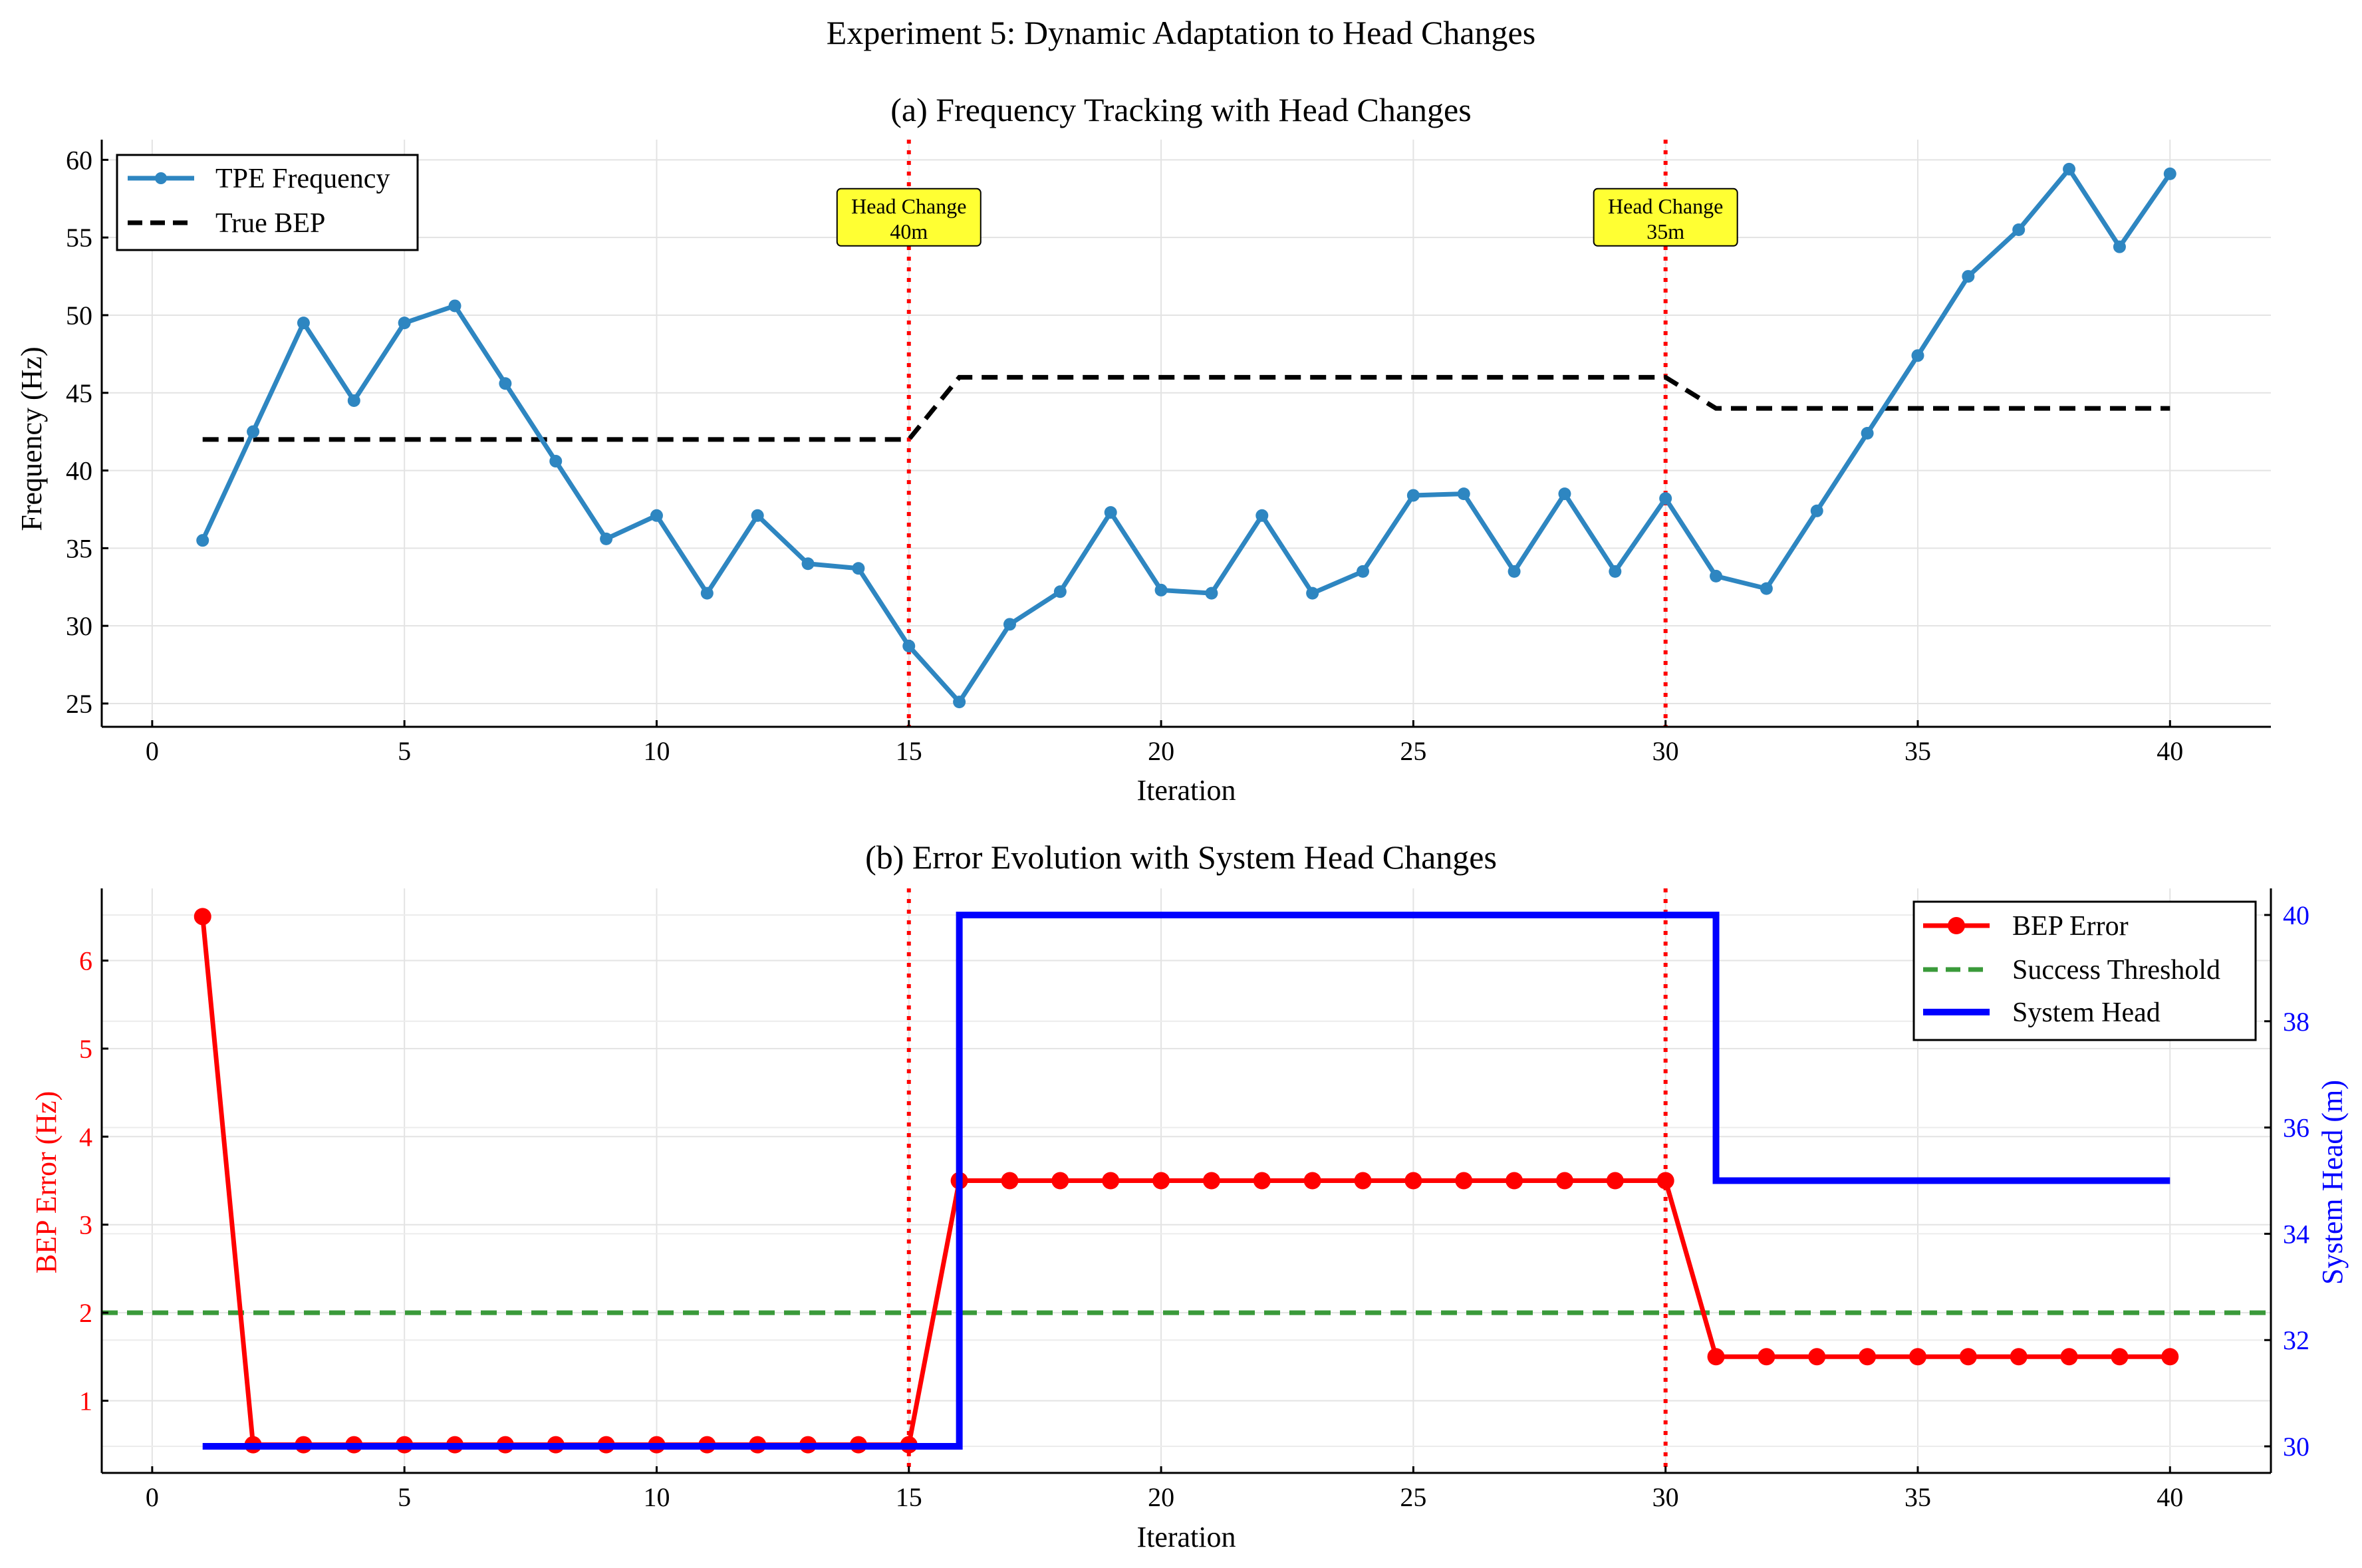 The width and height of the screenshot is (2362, 1568). Describe the element at coordinates (1287, 433) in the screenshot. I see `panel-a-head-change-lines` at that location.